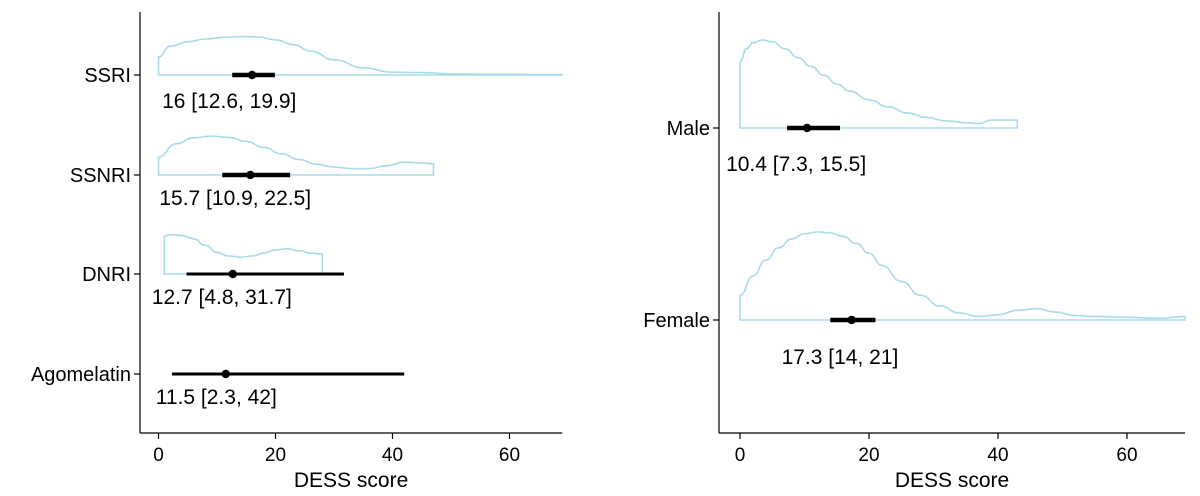 The width and height of the screenshot is (1200, 496). Describe the element at coordinates (107, 76) in the screenshot. I see `y-tick-label: SSRI` at that location.